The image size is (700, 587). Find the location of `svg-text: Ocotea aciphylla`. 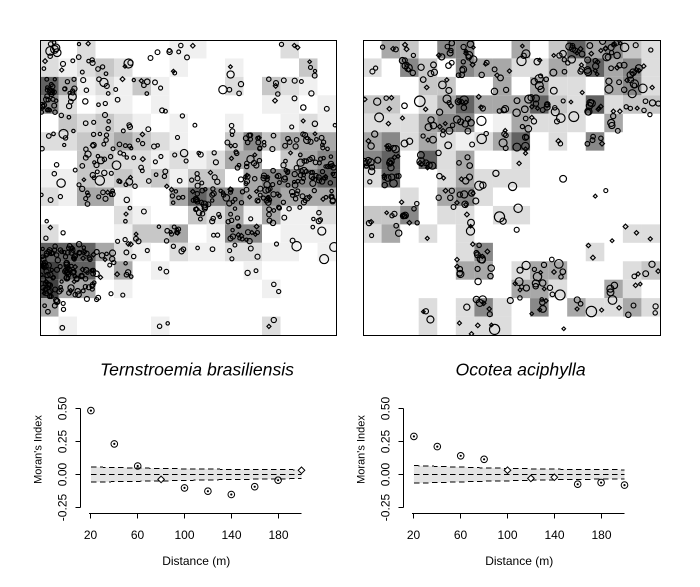

svg-text: Ocotea aciphylla is located at coordinates (521, 370).